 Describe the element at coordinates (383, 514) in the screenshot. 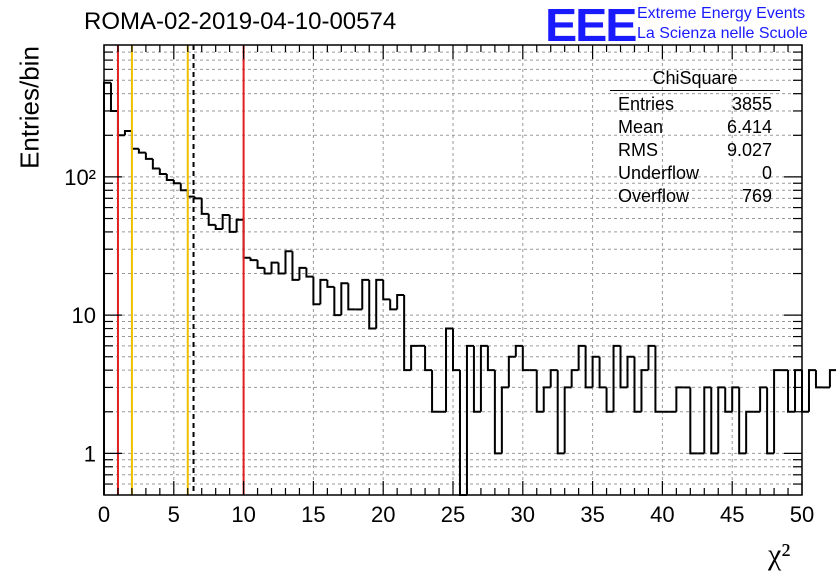

I see `x-tick-label: 20` at that location.